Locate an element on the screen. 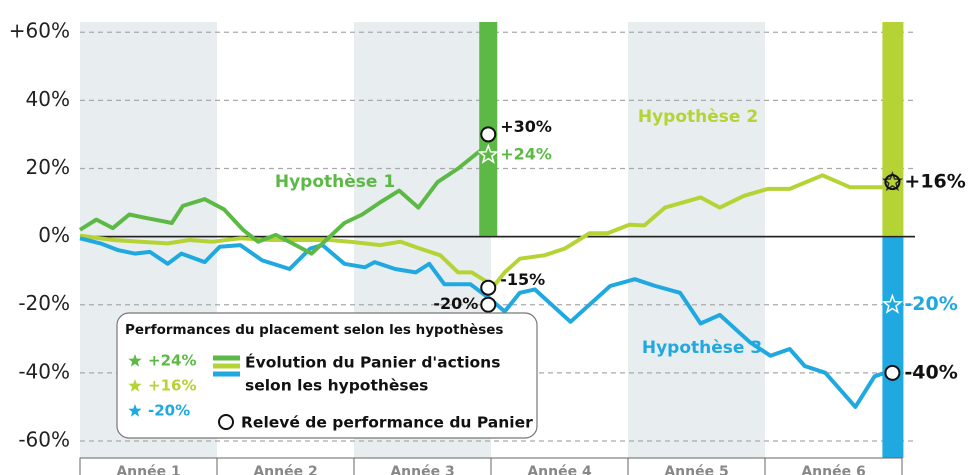  x-label-box is located at coordinates (833, 466).